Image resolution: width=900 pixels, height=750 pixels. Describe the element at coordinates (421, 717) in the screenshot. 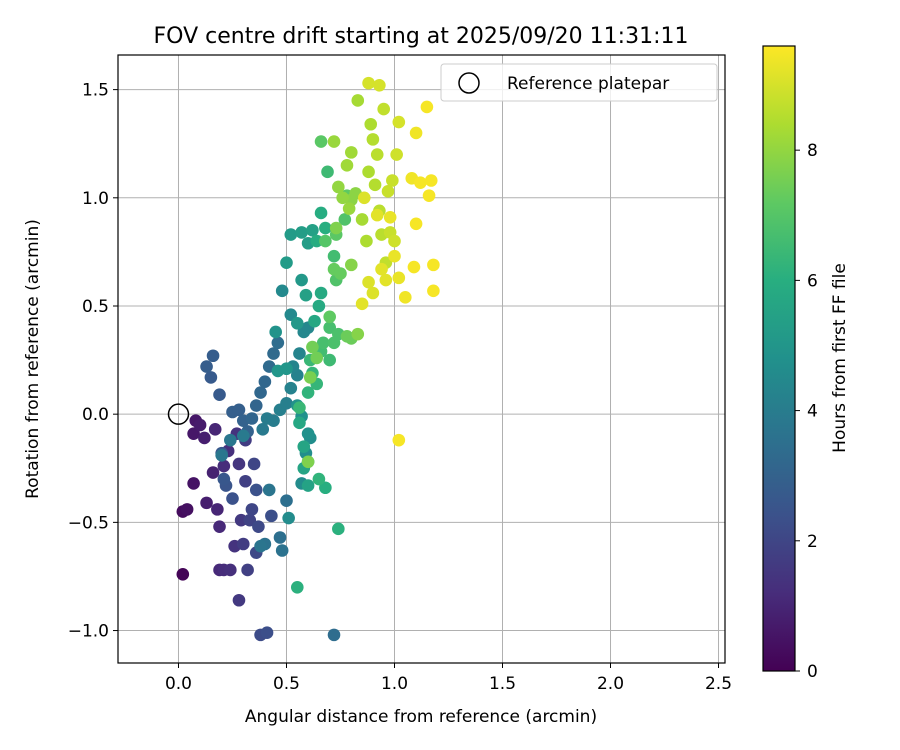

I see `x-axis-label: Angular distance from reference (arcmin)` at that location.